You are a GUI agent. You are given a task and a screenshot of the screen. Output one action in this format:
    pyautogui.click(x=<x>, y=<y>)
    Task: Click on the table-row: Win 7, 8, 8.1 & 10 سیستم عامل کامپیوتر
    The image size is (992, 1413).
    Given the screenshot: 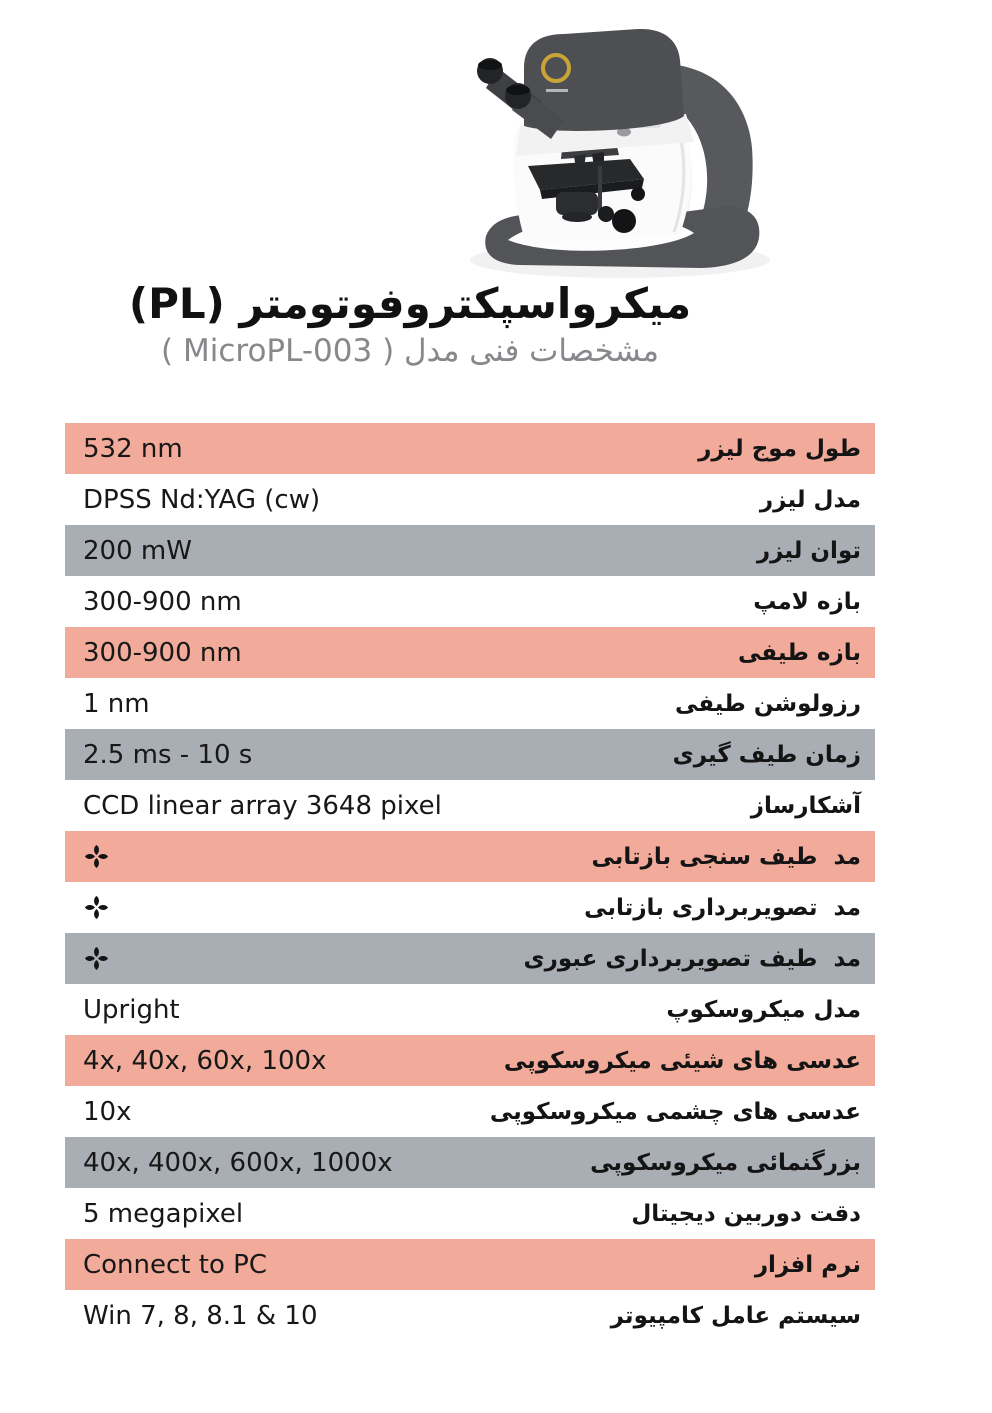 What is the action you would take?
    pyautogui.click(x=470, y=1315)
    